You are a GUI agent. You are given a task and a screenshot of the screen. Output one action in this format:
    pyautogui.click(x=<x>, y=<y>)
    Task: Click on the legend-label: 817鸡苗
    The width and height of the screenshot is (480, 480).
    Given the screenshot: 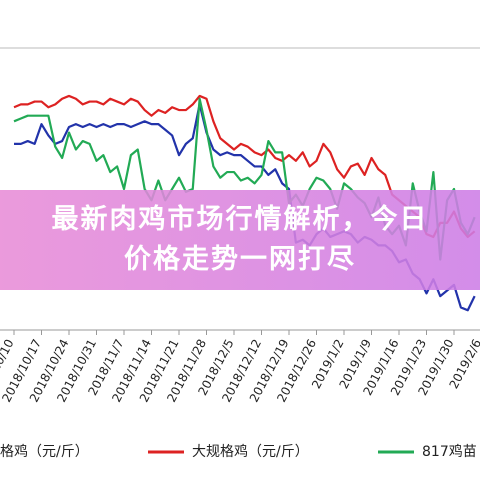 What is the action you would take?
    pyautogui.click(x=449, y=451)
    